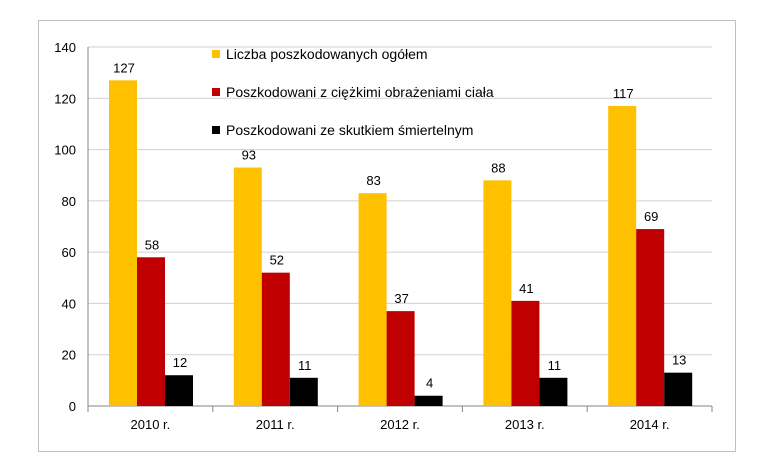 The image size is (760, 474). Describe the element at coordinates (69, 201) in the screenshot. I see `y-tick-label: 80` at that location.